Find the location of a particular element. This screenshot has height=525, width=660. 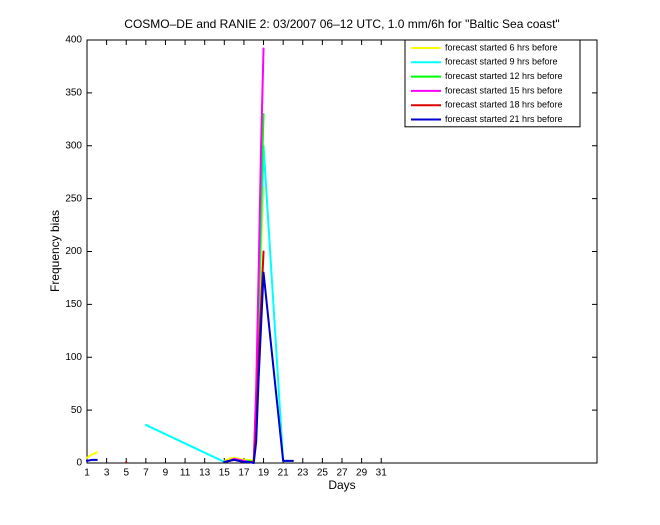

x-tick-label: 29 is located at coordinates (362, 473).